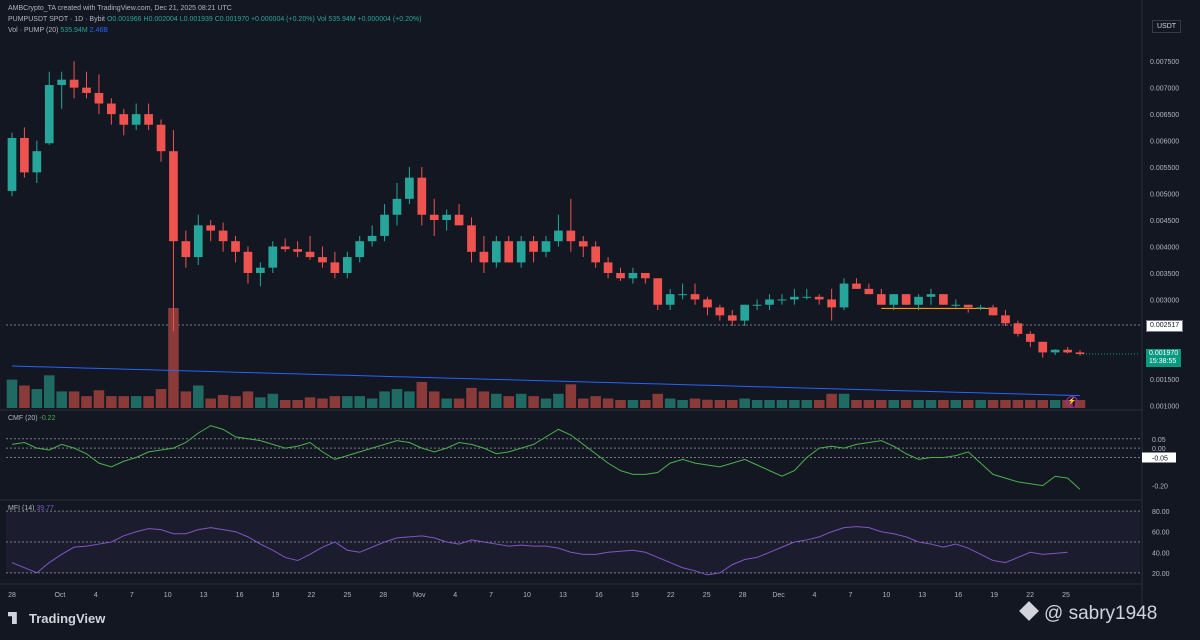  What do you see at coordinates (56, 618) in the screenshot?
I see `tradingview-logo: TradingView` at bounding box center [56, 618].